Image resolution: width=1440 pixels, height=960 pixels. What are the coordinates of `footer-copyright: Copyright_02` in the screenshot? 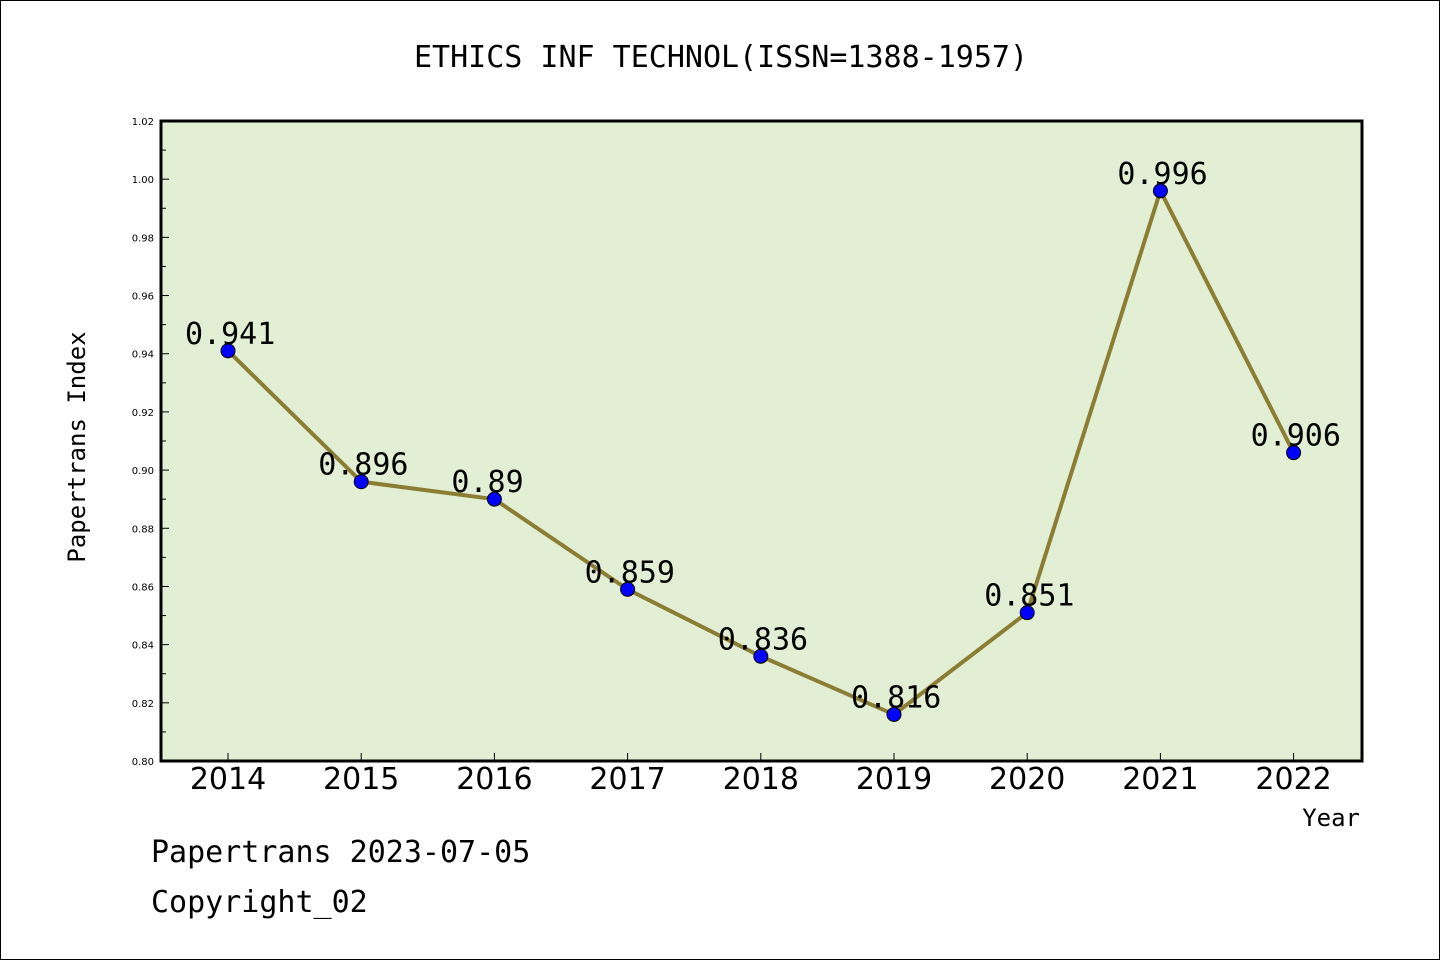 It's located at (259, 902).